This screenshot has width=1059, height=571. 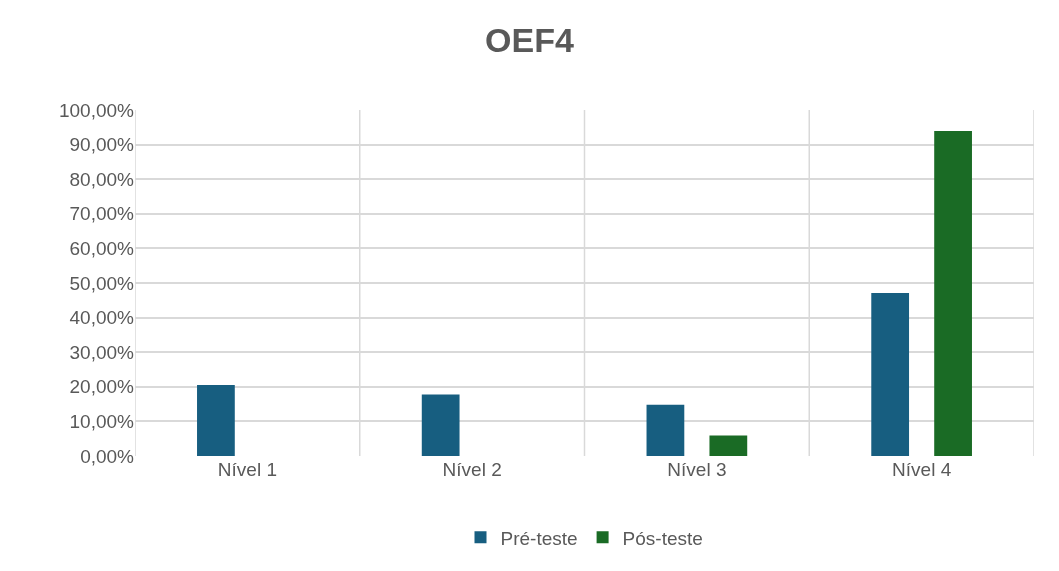 I want to click on y-tick-label: 100,00%, so click(x=96, y=110).